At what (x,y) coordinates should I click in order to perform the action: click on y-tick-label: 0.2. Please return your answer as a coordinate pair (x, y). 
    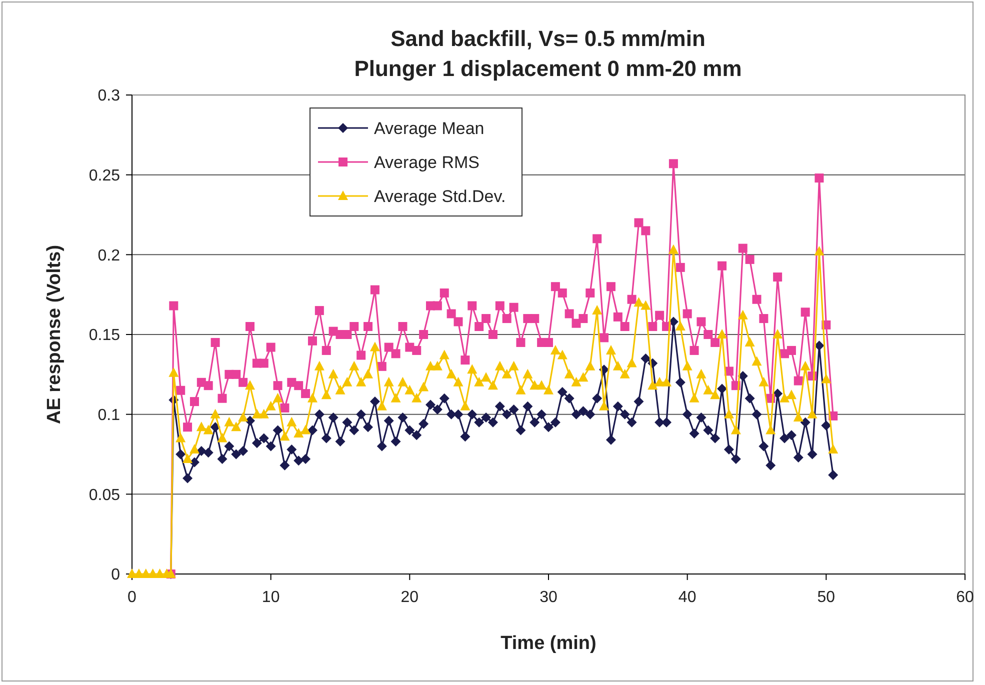
    Looking at the image, I should click on (109, 255).